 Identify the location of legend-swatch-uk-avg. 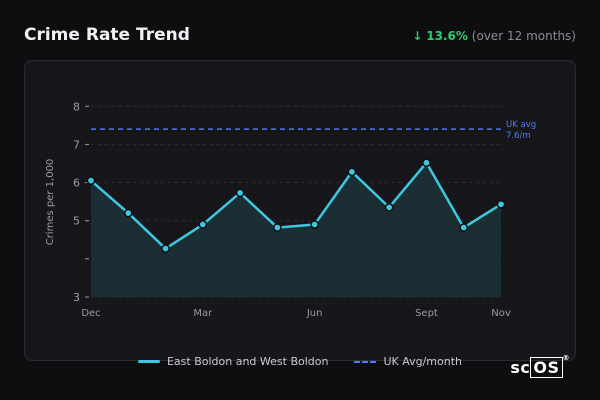
(365, 361).